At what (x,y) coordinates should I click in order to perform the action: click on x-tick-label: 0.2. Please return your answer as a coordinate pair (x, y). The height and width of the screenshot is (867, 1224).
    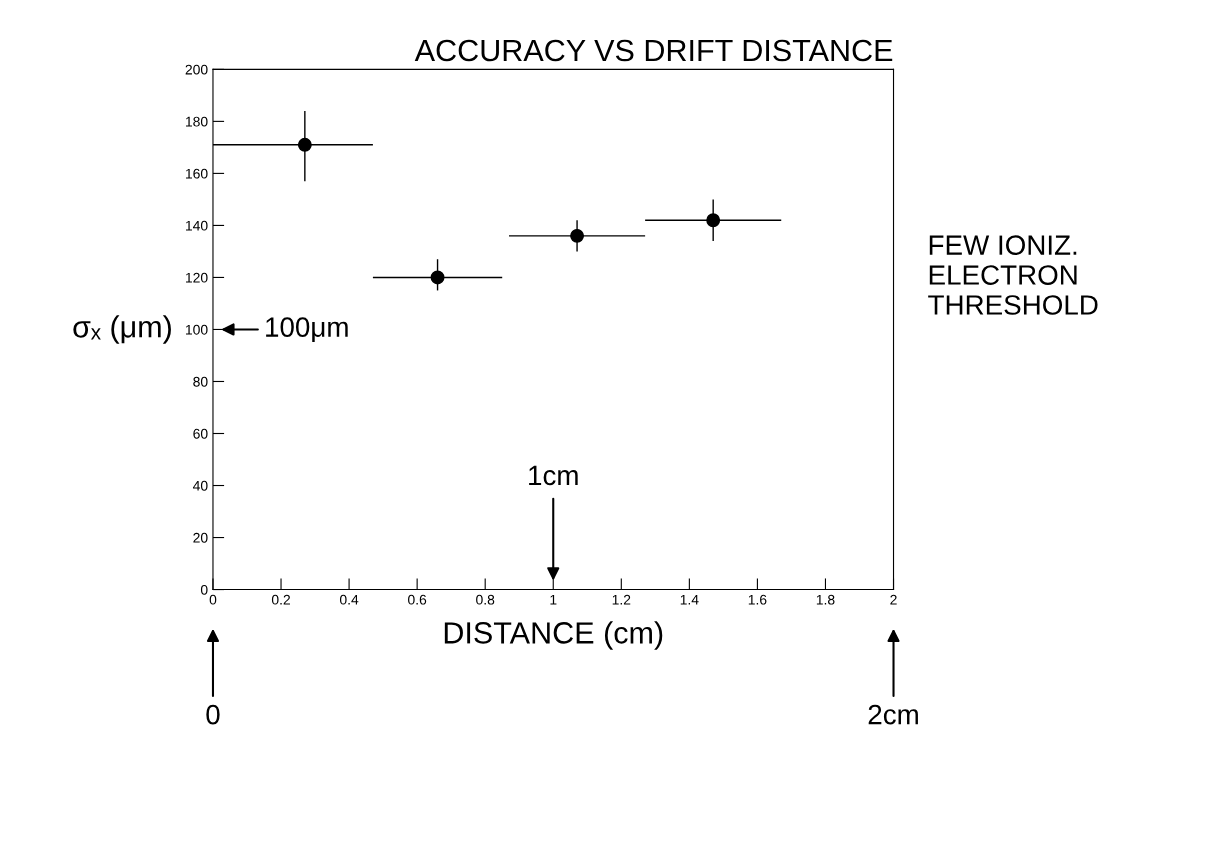
    Looking at the image, I should click on (280, 599).